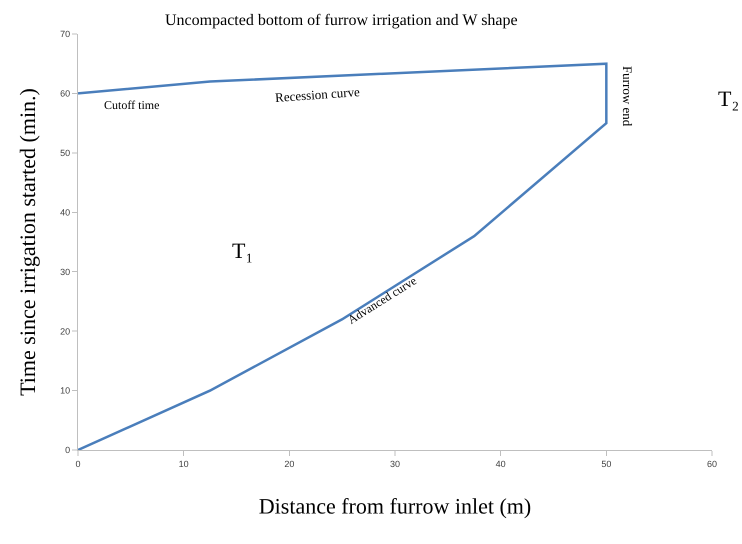  What do you see at coordinates (65, 153) in the screenshot?
I see `y-tick-label: 50` at bounding box center [65, 153].